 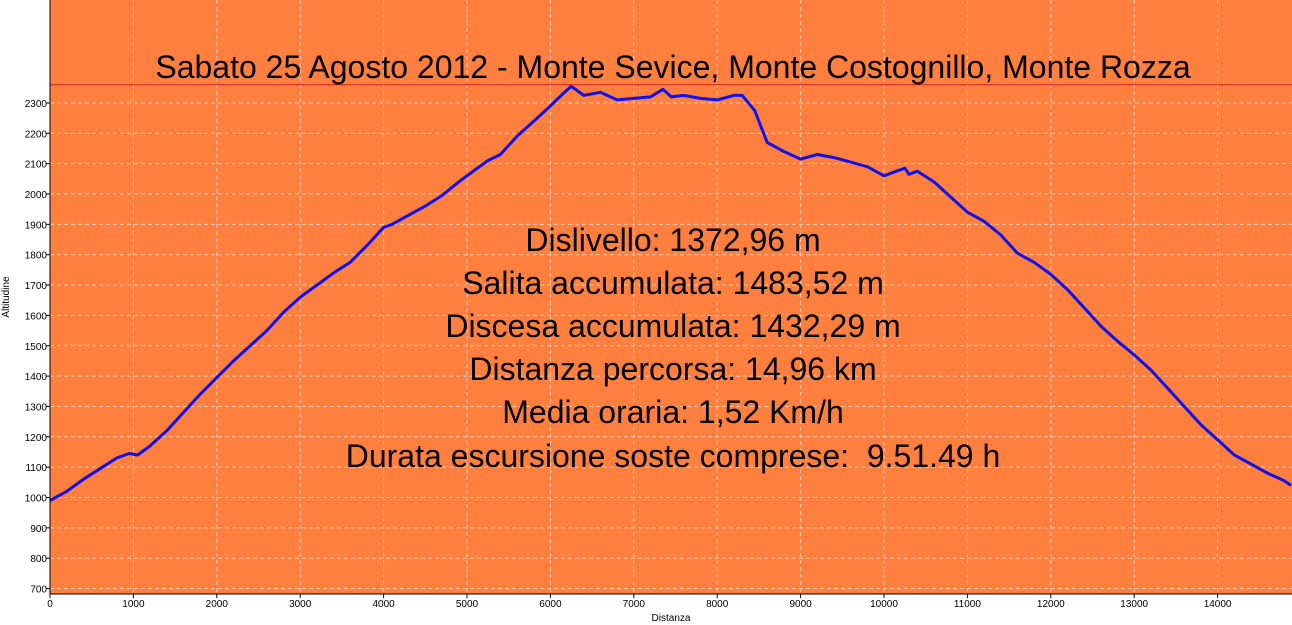 I want to click on x-tick-label-8000: 8000, so click(x=717, y=604).